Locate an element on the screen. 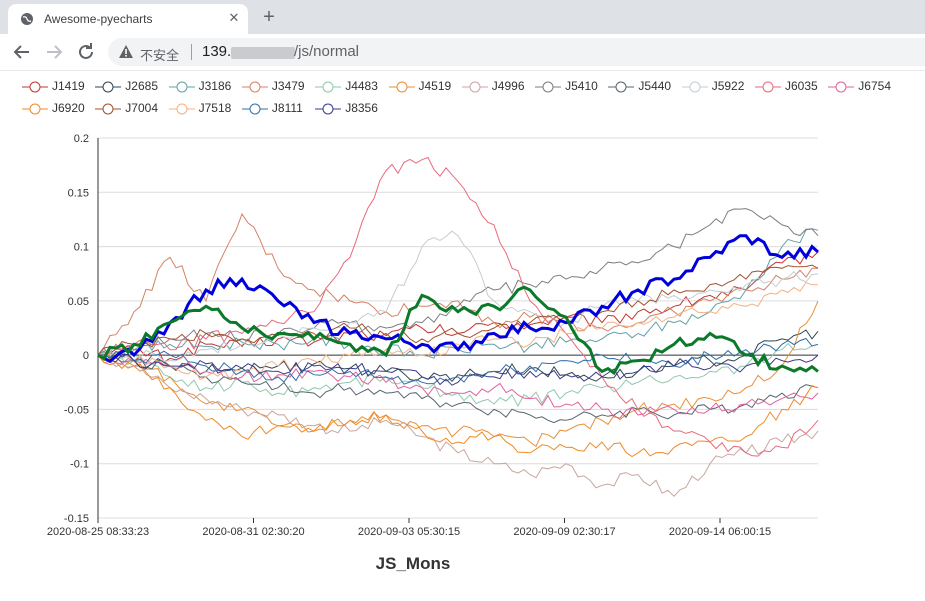 The image size is (925, 601). legend-label: J4519 is located at coordinates (435, 86).